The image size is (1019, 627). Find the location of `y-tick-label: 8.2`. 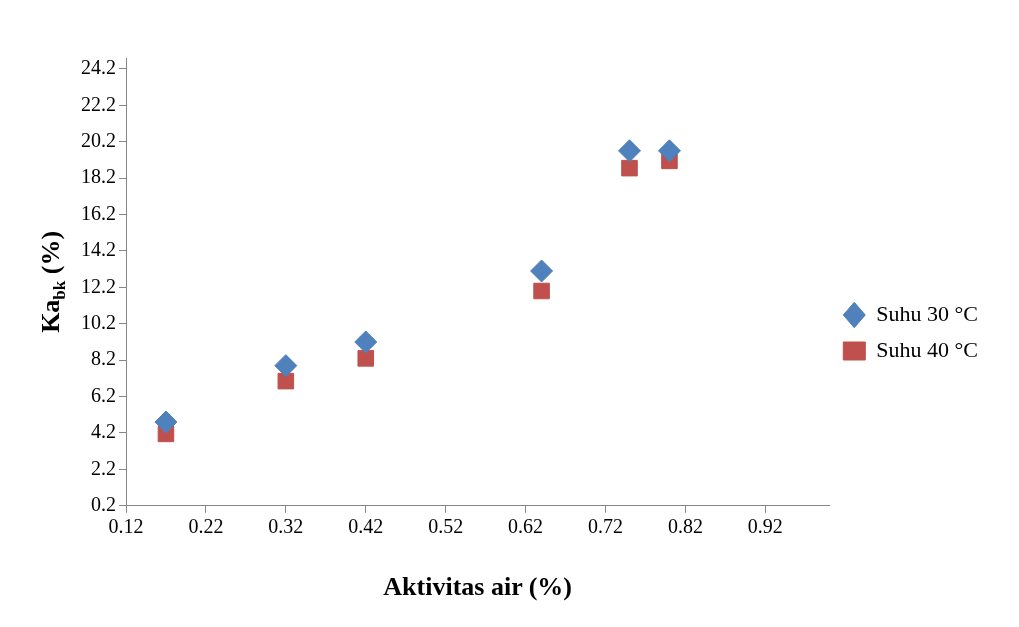

y-tick-label: 8.2 is located at coordinates (103, 358).